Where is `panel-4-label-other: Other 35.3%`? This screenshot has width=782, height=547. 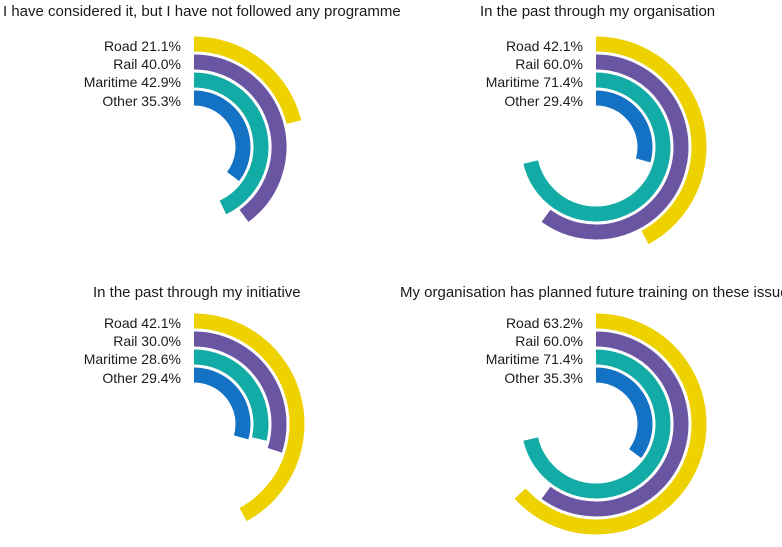
panel-4-label-other: Other 35.3% is located at coordinates (543, 378).